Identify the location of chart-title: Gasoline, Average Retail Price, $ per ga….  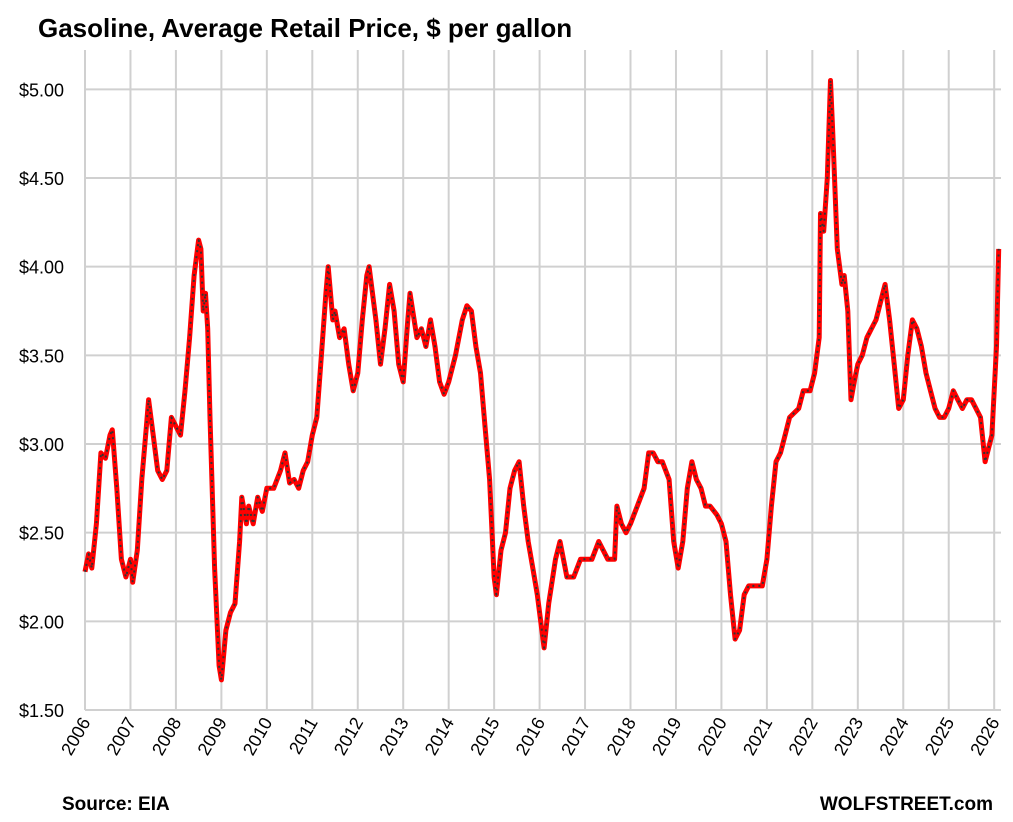
(305, 28).